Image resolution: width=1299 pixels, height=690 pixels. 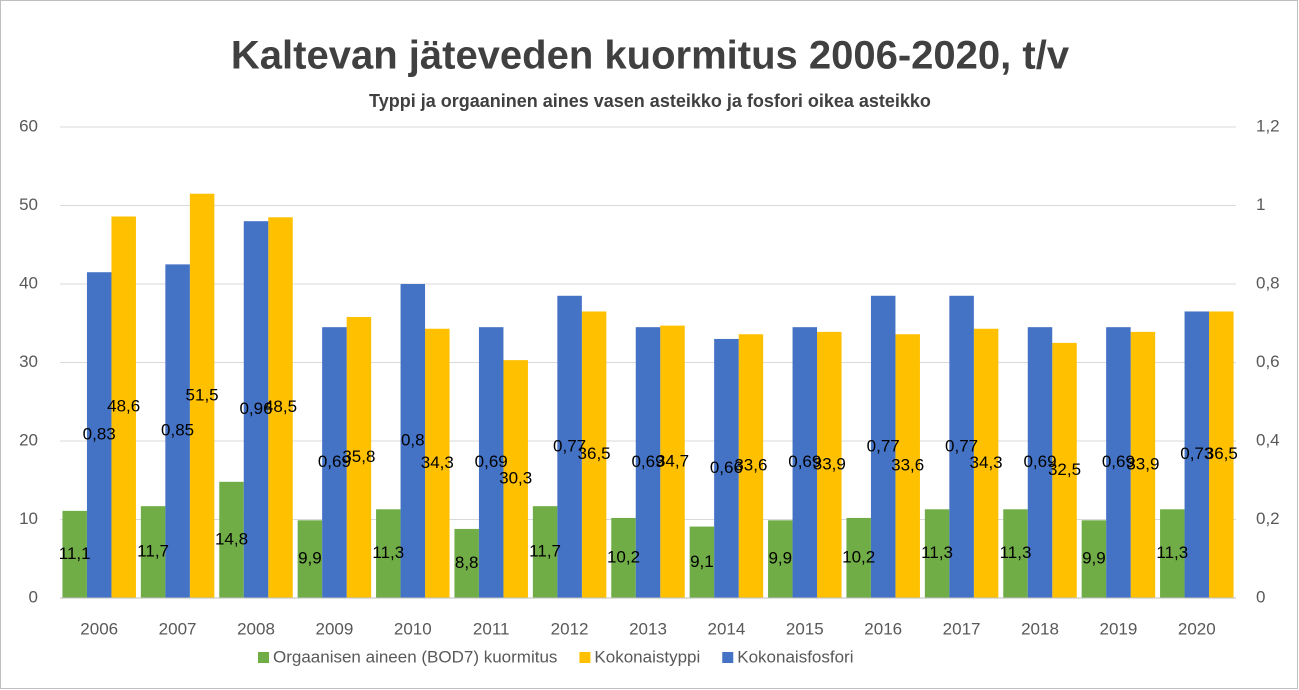 I want to click on x-tick-label: 2018, so click(x=1040, y=628).